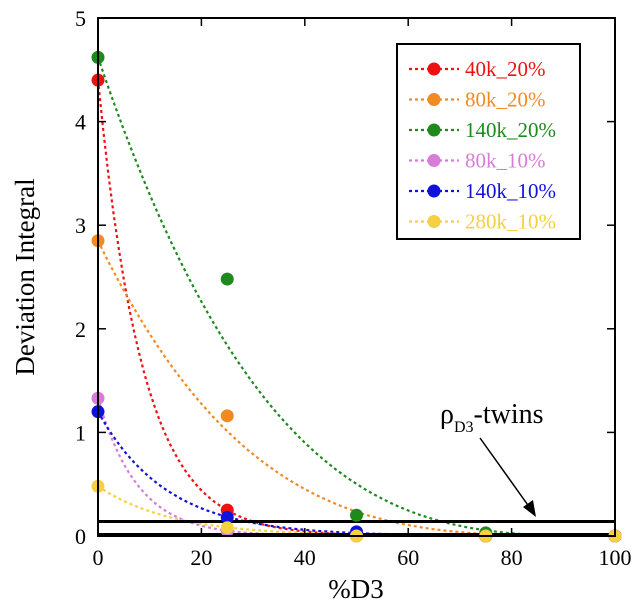  Describe the element at coordinates (505, 473) in the screenshot. I see `annotation-arrow` at that location.